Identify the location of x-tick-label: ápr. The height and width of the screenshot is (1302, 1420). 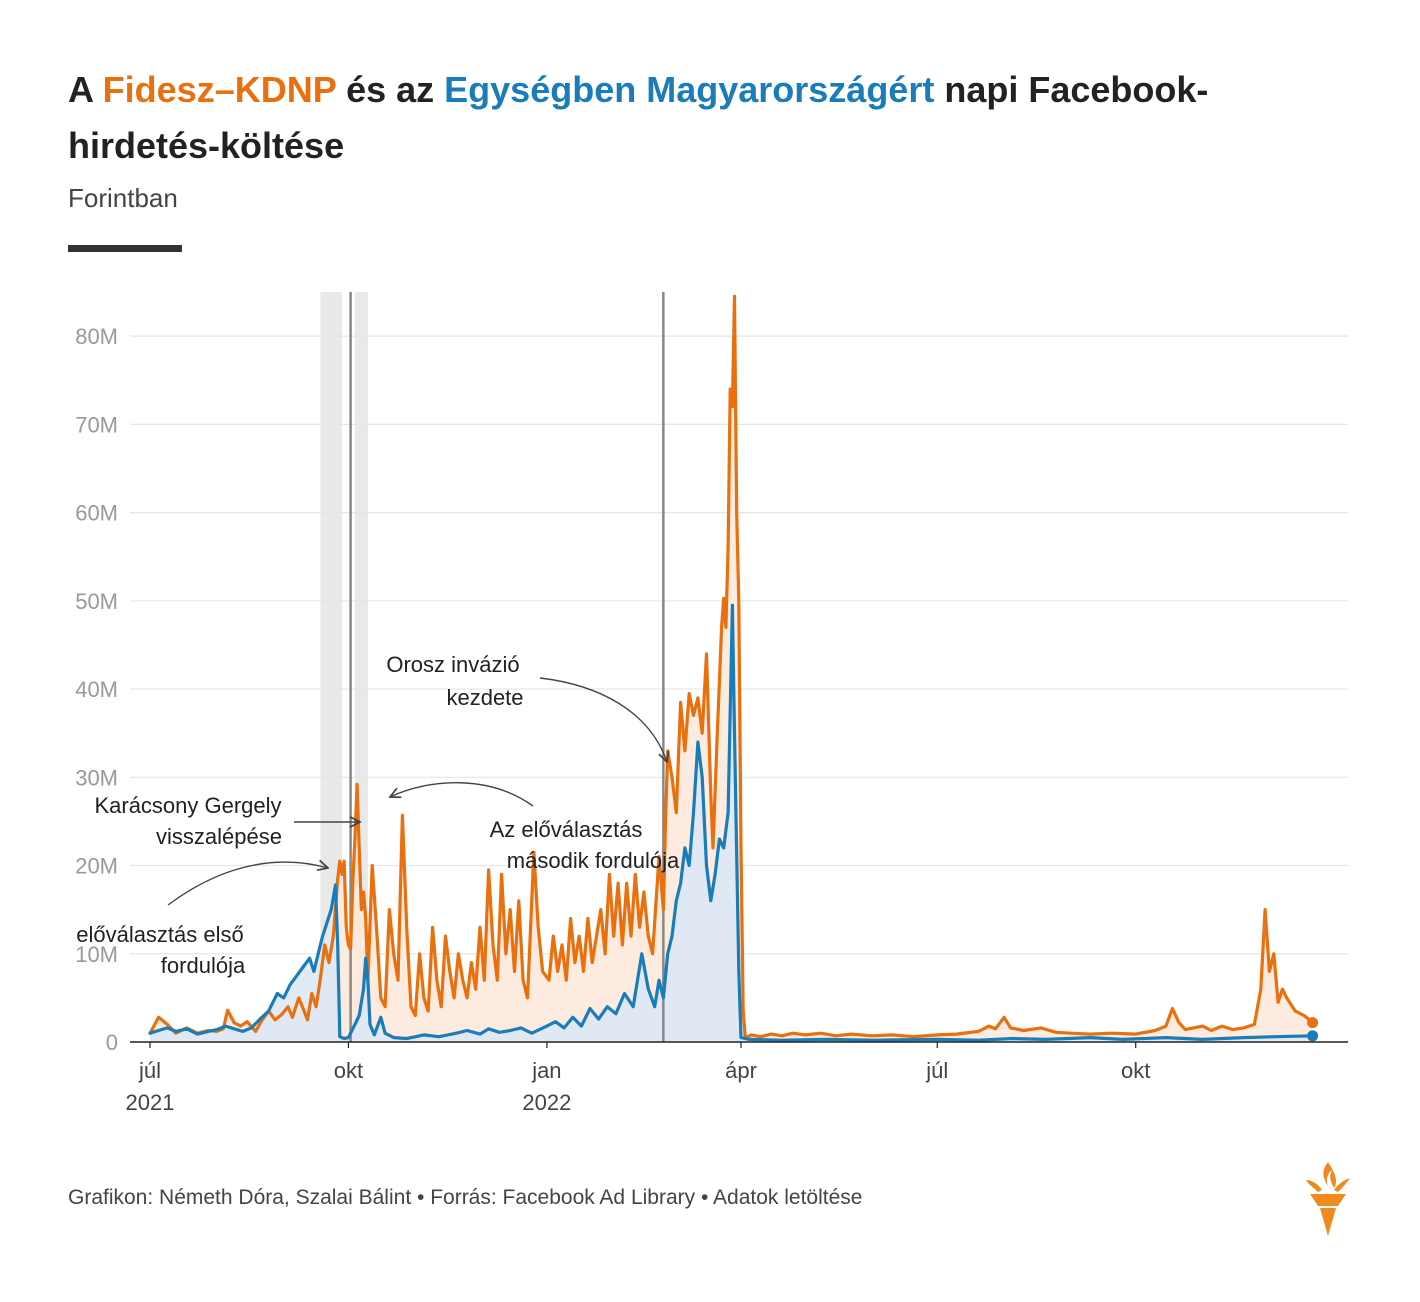
(741, 1070).